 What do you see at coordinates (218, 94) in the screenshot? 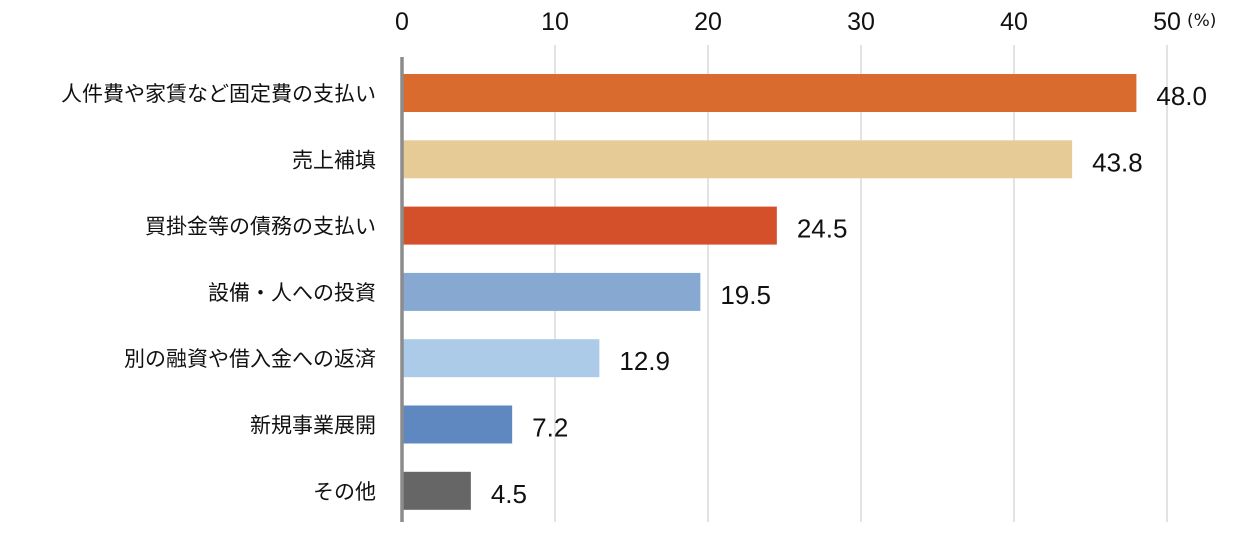
I see `category-label: 人件費や家賃など固定費の支払い` at bounding box center [218, 94].